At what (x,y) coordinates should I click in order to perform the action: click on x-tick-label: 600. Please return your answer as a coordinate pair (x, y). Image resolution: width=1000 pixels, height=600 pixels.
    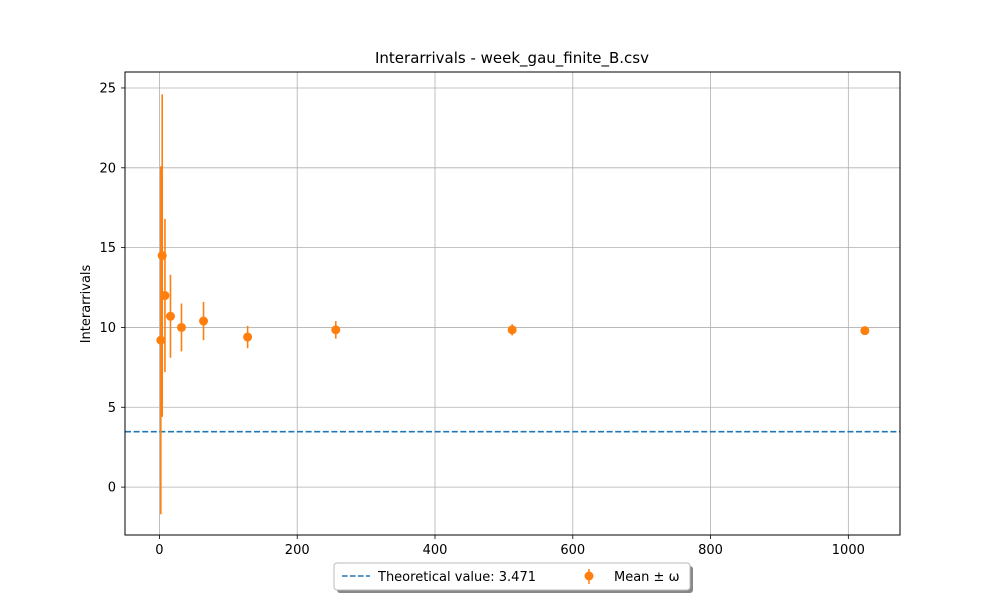
    Looking at the image, I should click on (572, 550).